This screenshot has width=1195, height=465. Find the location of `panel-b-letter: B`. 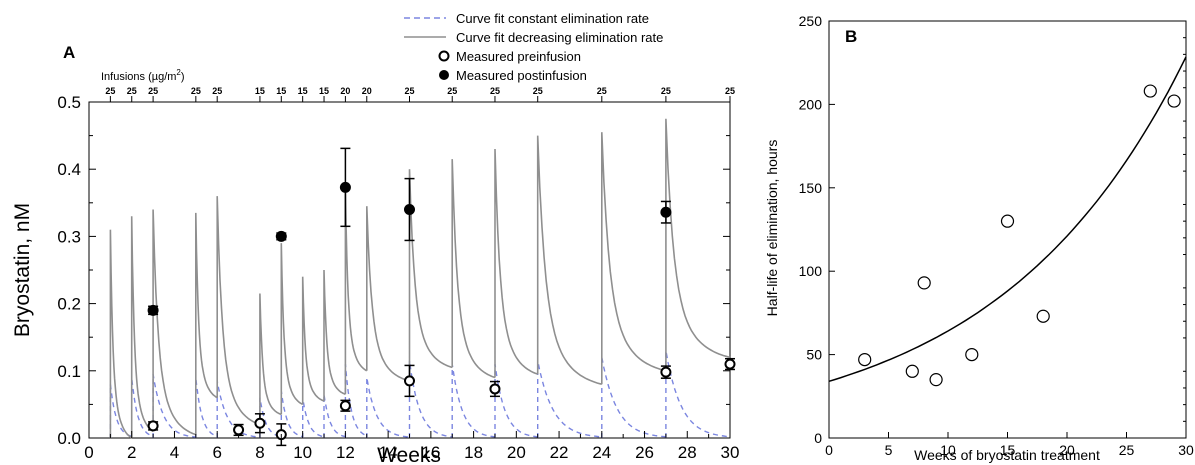

panel-b-letter: B is located at coordinates (851, 36).